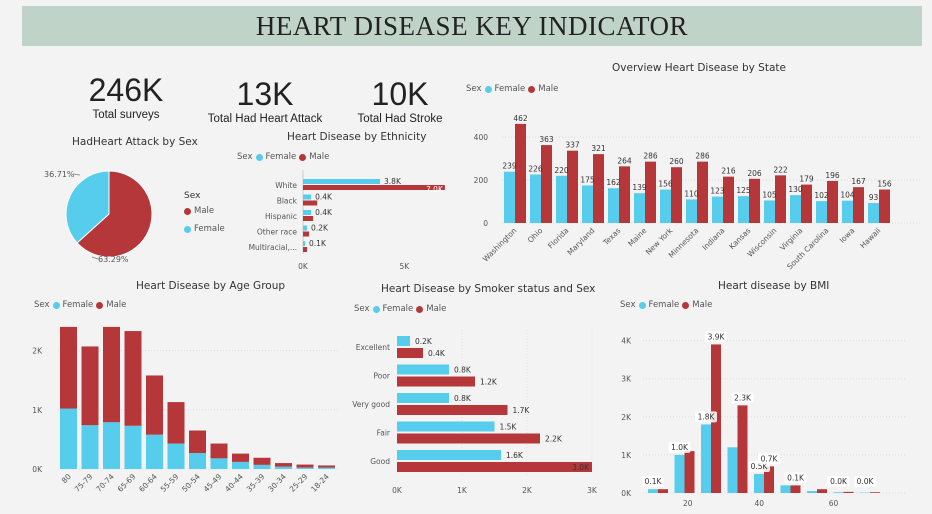 The height and width of the screenshot is (514, 932). What do you see at coordinates (717, 191) in the screenshot?
I see `data-label-female: 123` at bounding box center [717, 191].